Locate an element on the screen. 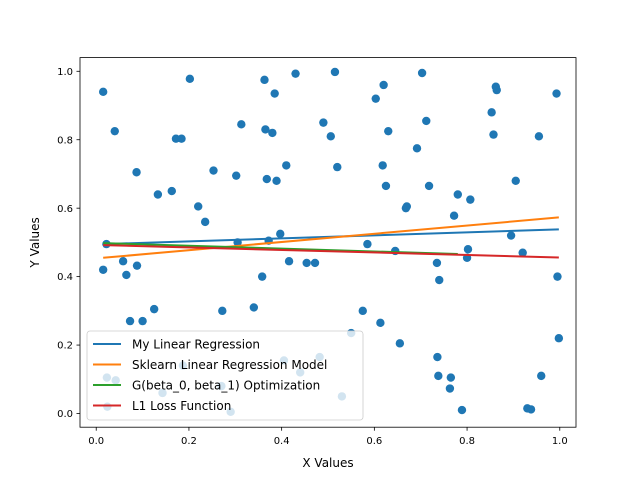 The image size is (640, 484). x-tick-label: 0.2 is located at coordinates (189, 441).